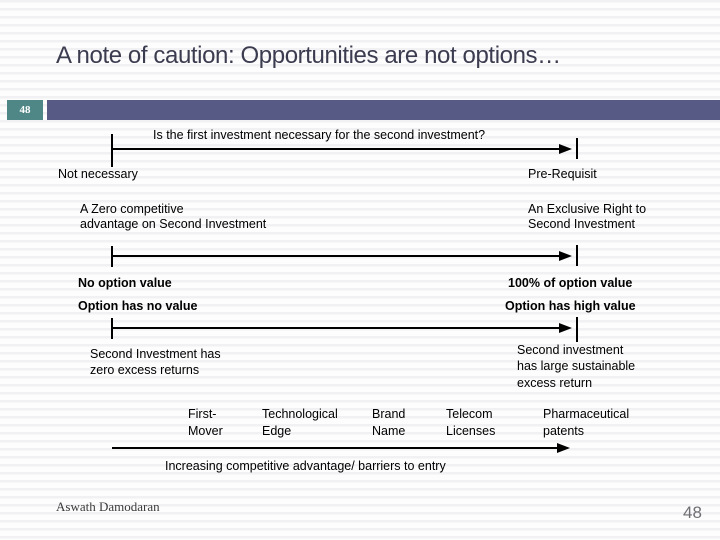  Describe the element at coordinates (145, 370) in the screenshot. I see `left-result-line: zero excess returns` at that location.